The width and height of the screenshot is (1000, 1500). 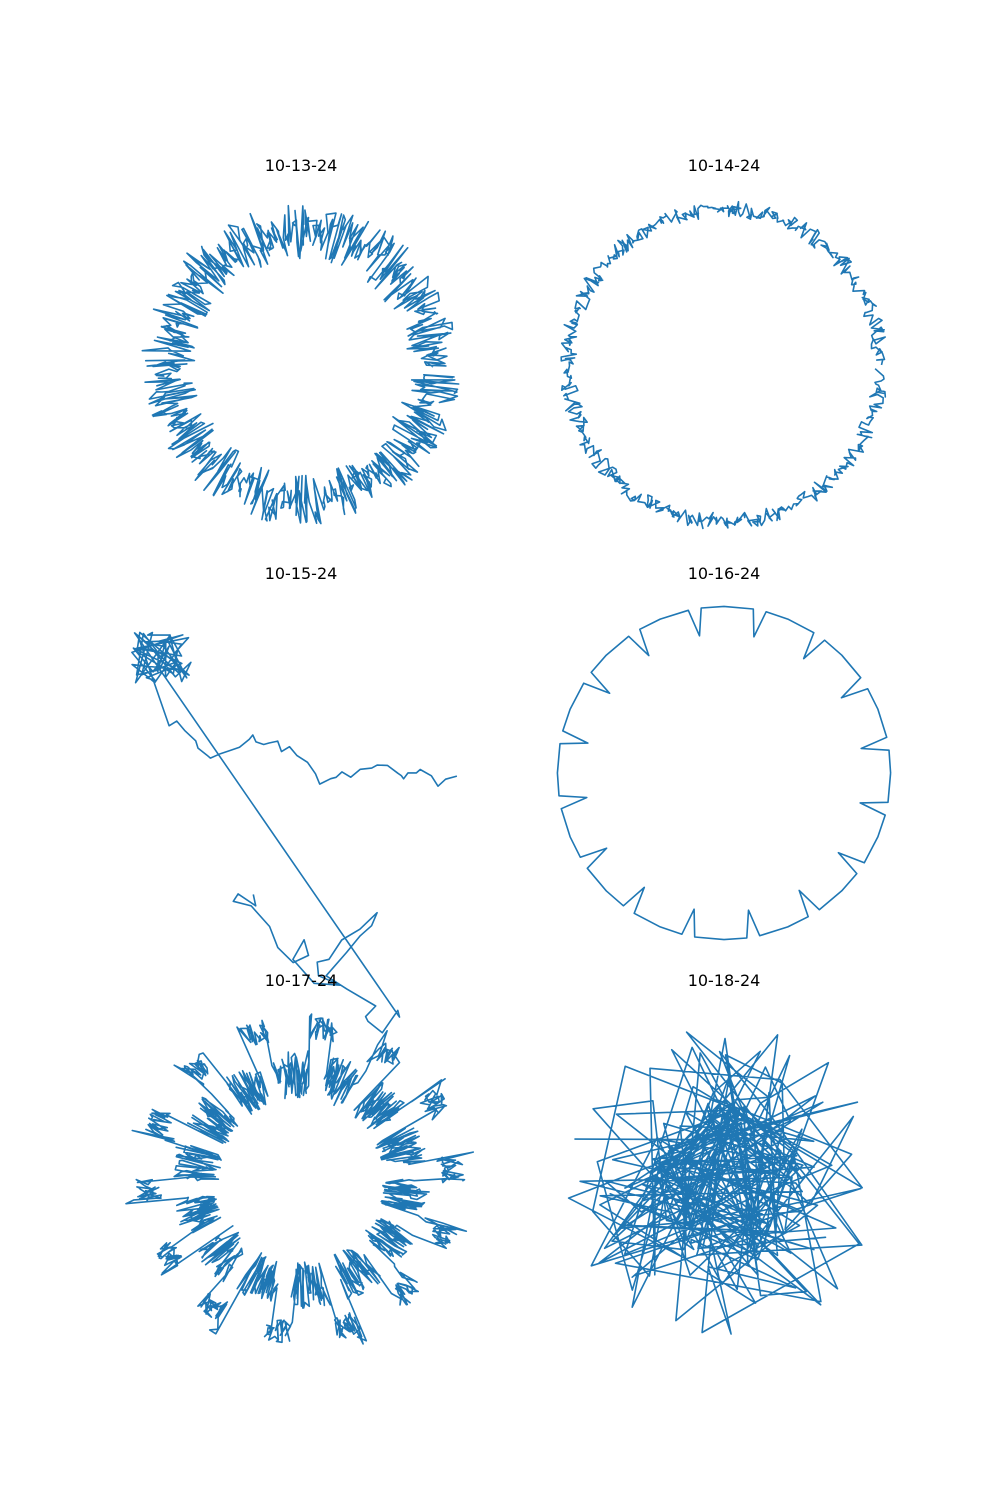 What do you see at coordinates (301, 573) in the screenshot?
I see `subplot-title: 10-15-24` at bounding box center [301, 573].